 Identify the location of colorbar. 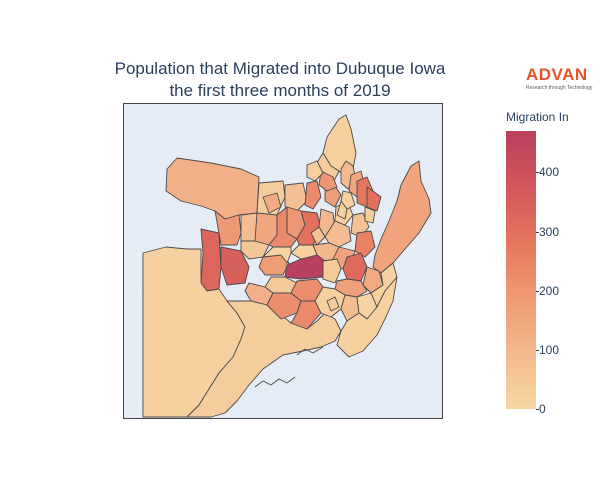
(521, 270).